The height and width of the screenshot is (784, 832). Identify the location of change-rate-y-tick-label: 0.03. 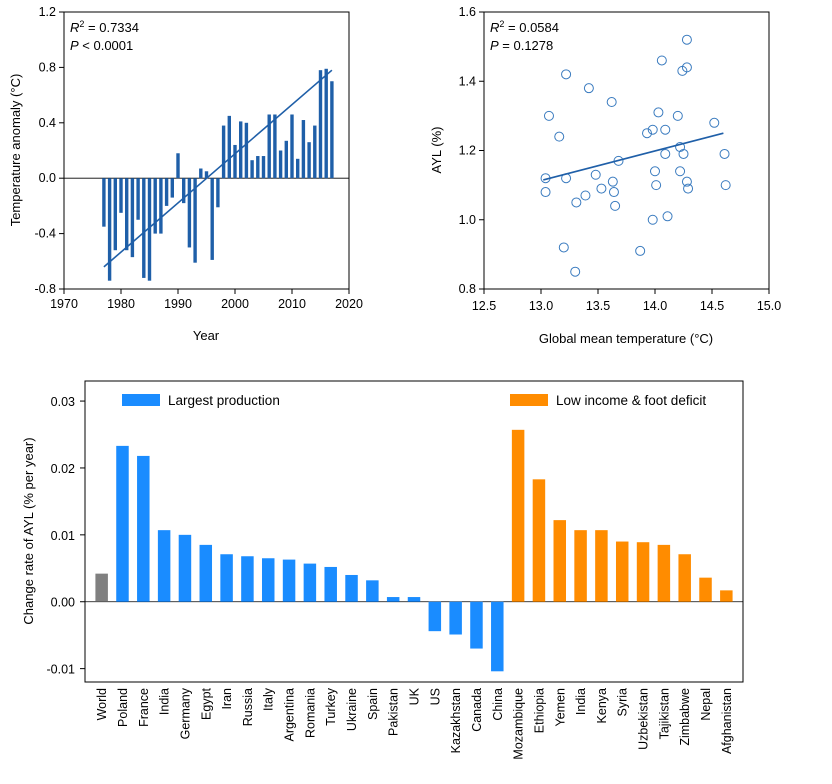
(63, 402).